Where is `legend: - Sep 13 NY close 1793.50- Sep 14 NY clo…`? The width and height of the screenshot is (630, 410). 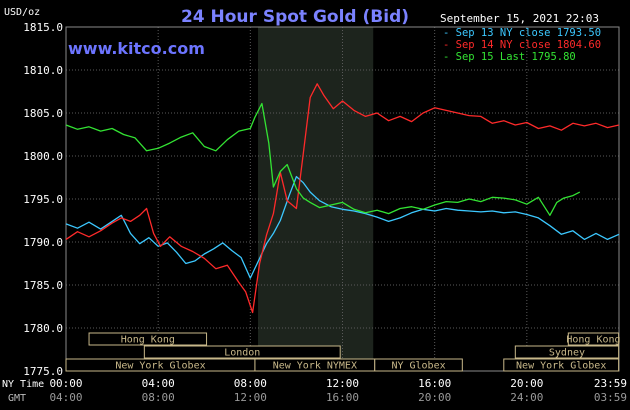 legend: - Sep 13 NY close 1793.50- Sep 14 NY clo… is located at coordinates (522, 45).